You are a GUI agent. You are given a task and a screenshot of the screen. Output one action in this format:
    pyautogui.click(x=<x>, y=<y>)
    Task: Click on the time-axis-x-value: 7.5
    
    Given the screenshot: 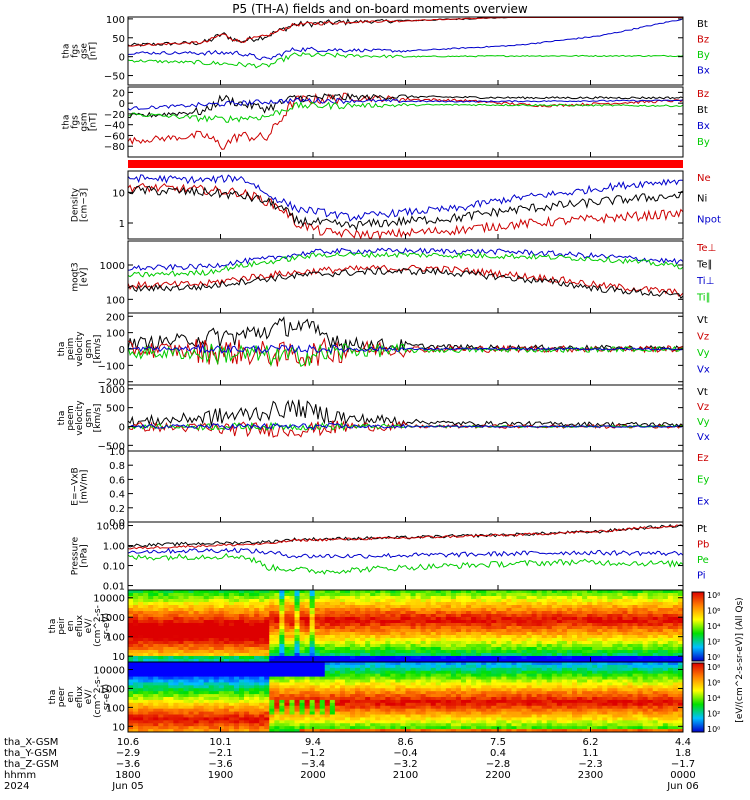 What is the action you would take?
    pyautogui.click(x=498, y=742)
    